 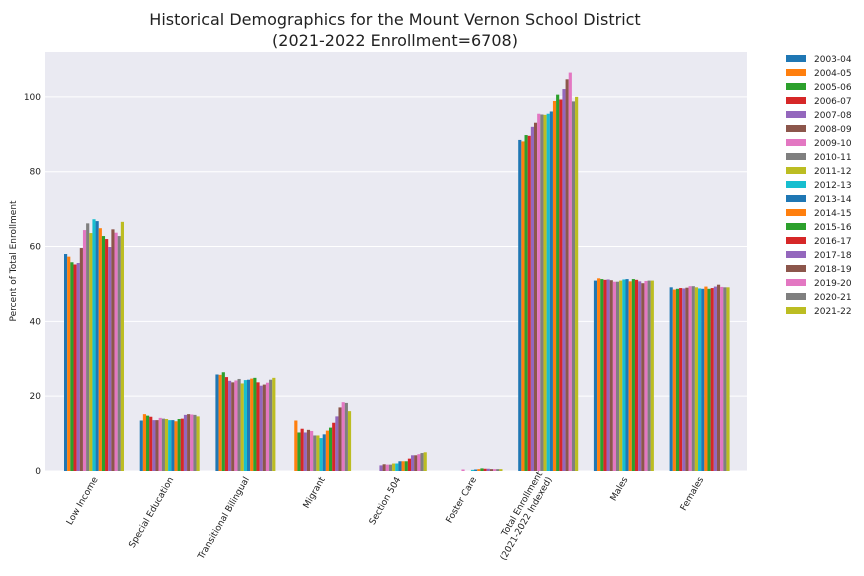 I want to click on x-tick-label: Section 504, so click(x=386, y=501).